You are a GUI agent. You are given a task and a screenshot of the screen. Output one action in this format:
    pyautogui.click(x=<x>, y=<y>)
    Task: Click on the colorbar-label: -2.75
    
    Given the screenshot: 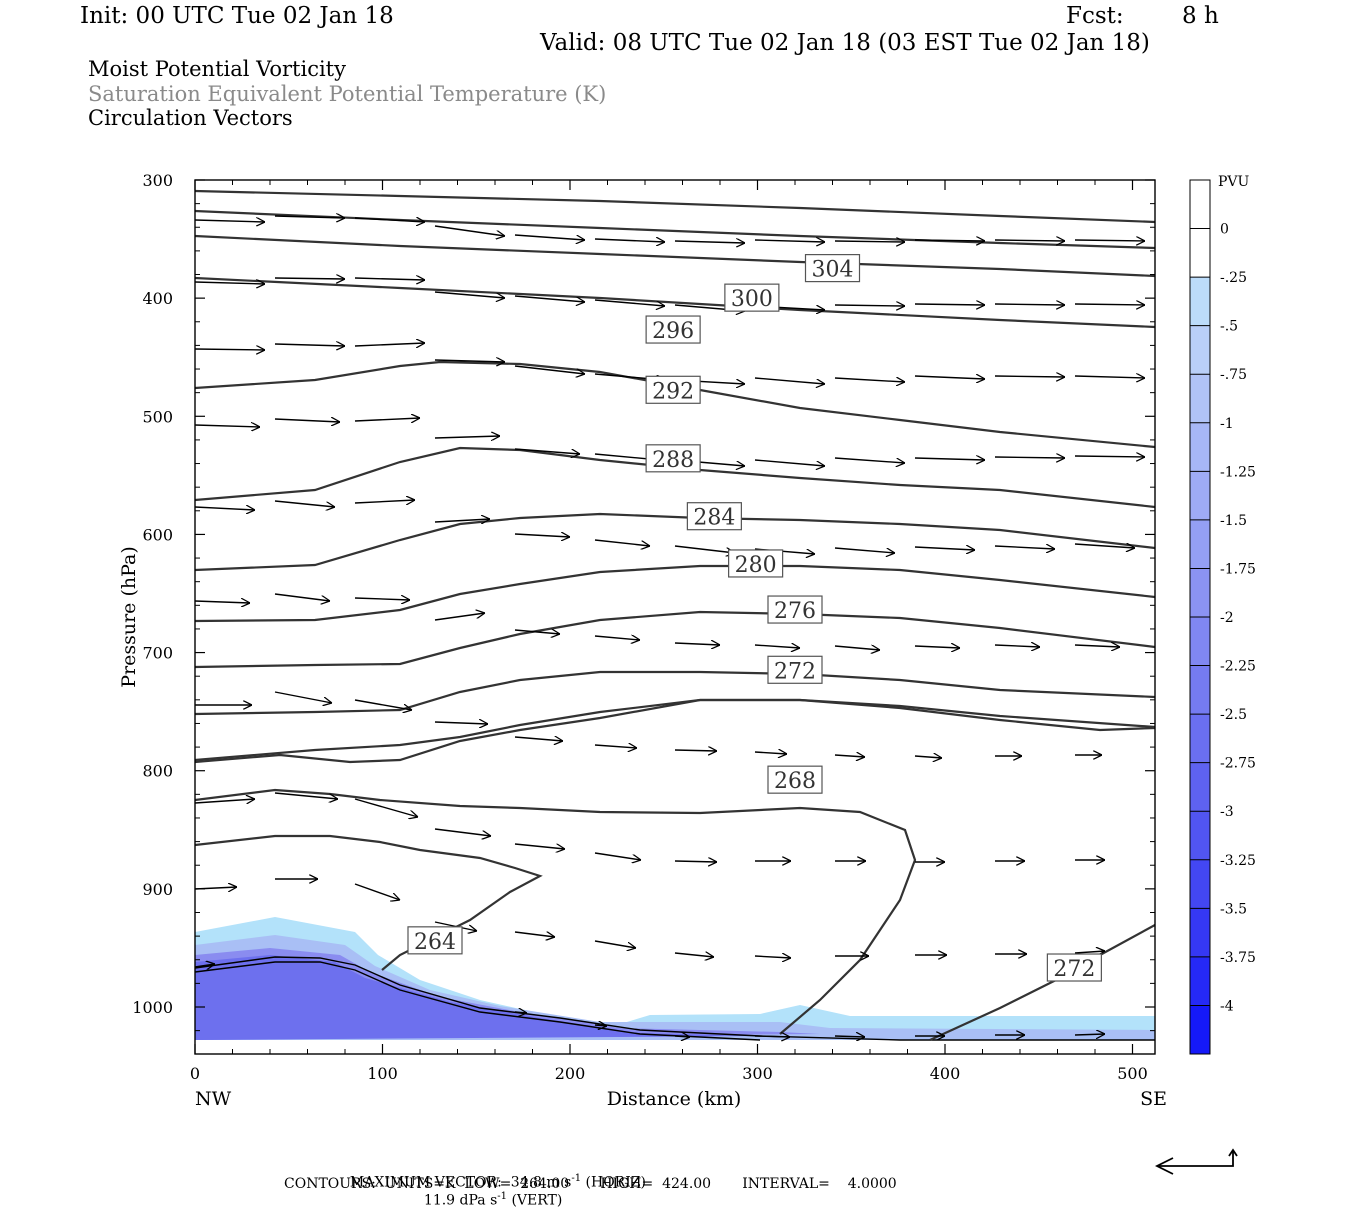 What is the action you would take?
    pyautogui.click(x=1238, y=764)
    